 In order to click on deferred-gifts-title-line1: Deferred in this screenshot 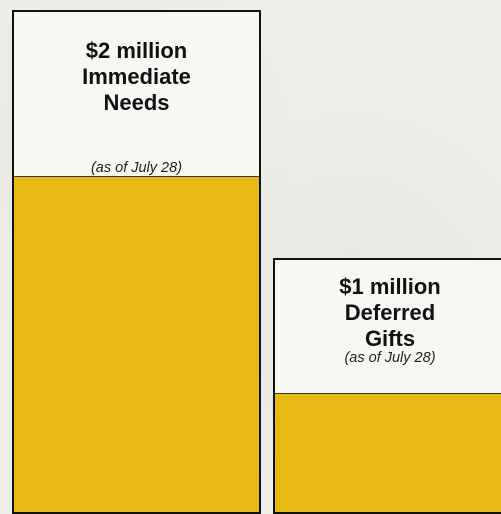, I will do `click(390, 312)`.